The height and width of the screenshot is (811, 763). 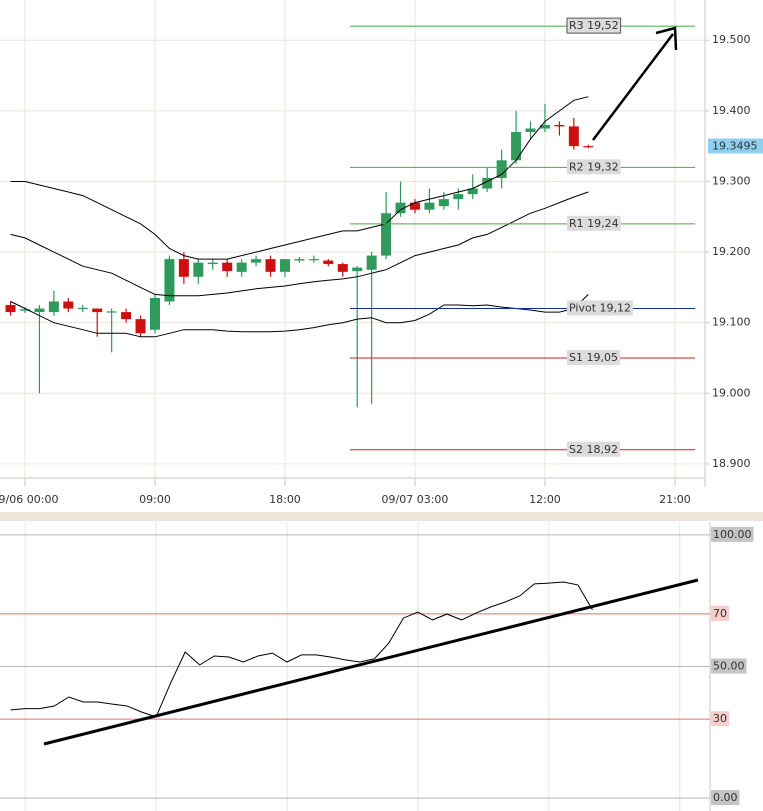 What do you see at coordinates (381, 516) in the screenshot?
I see `panel-separator` at bounding box center [381, 516].